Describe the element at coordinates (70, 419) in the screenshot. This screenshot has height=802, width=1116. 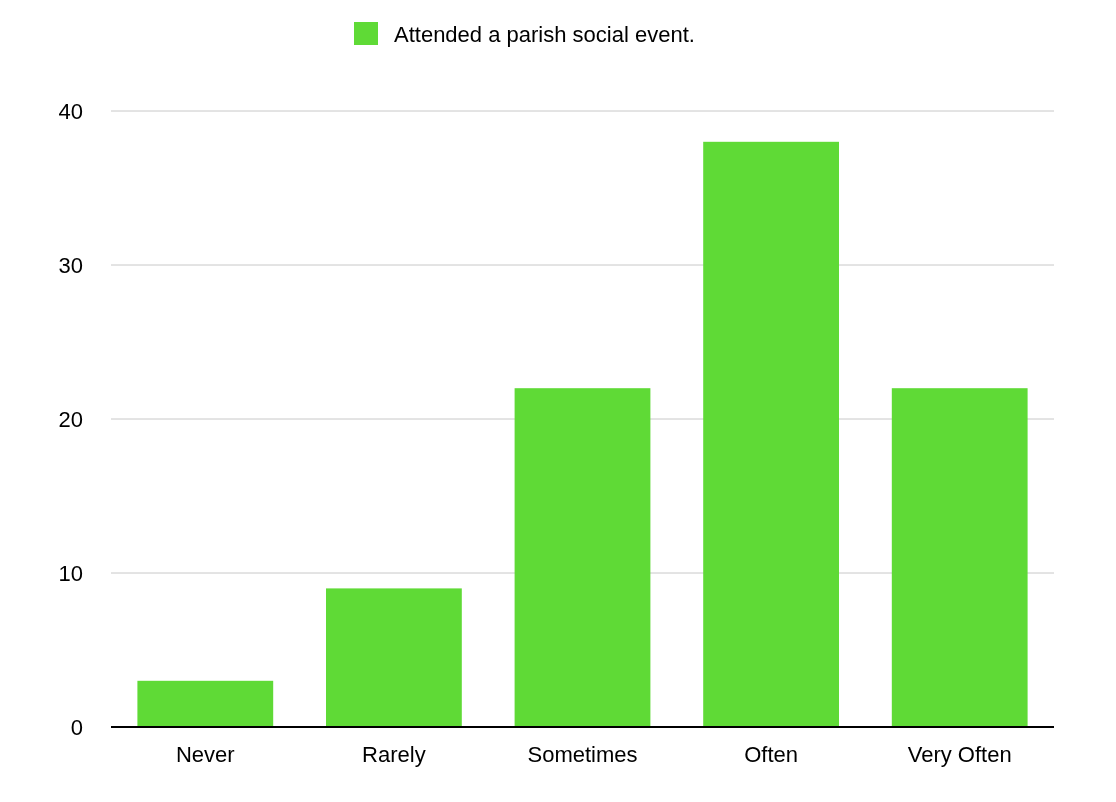
I see `y-tick-label: 20` at that location.